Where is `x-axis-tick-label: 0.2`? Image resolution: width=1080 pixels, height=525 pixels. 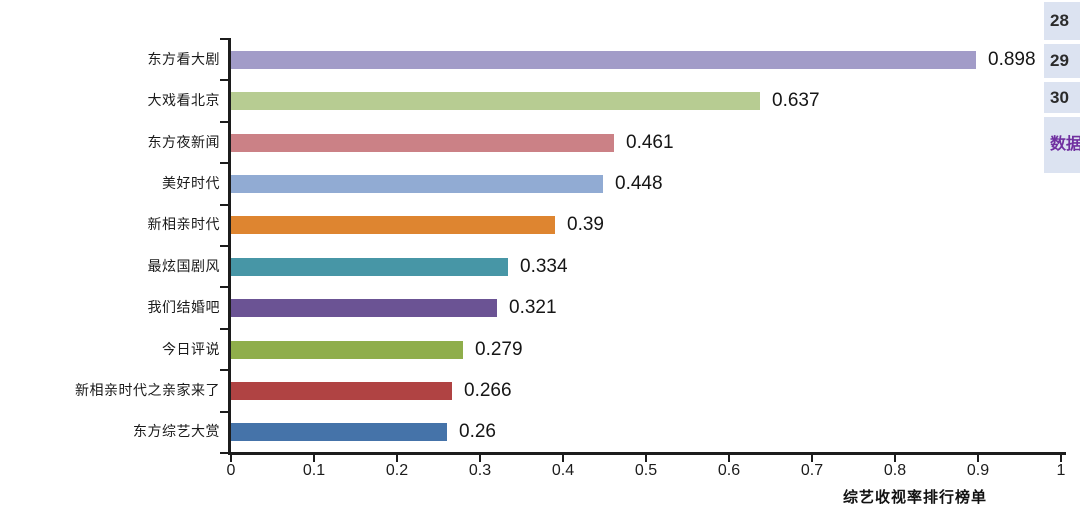
x-axis-tick-label: 0.2 is located at coordinates (397, 470).